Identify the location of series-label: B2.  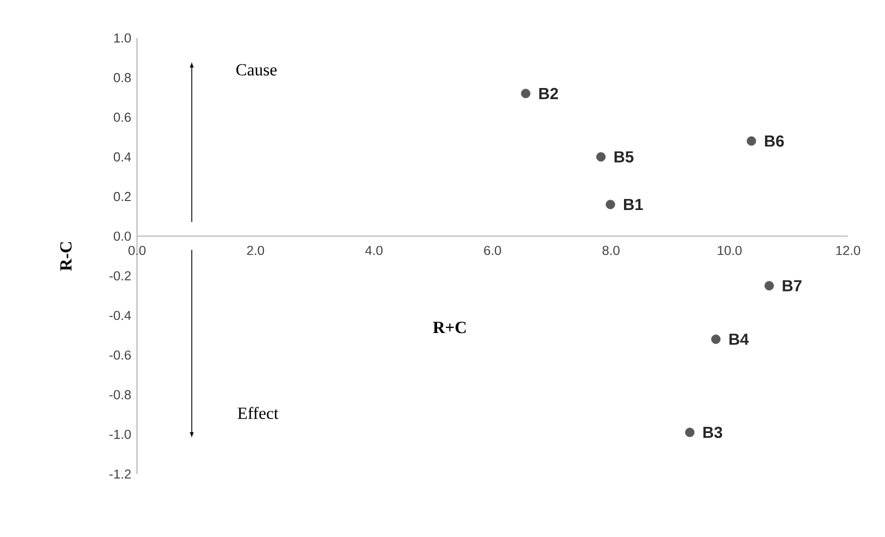
(548, 94).